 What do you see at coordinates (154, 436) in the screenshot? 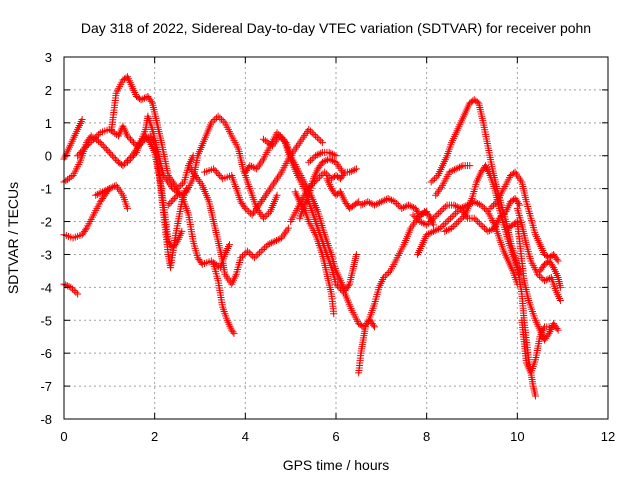
I see `x-tick-label: 2` at bounding box center [154, 436].